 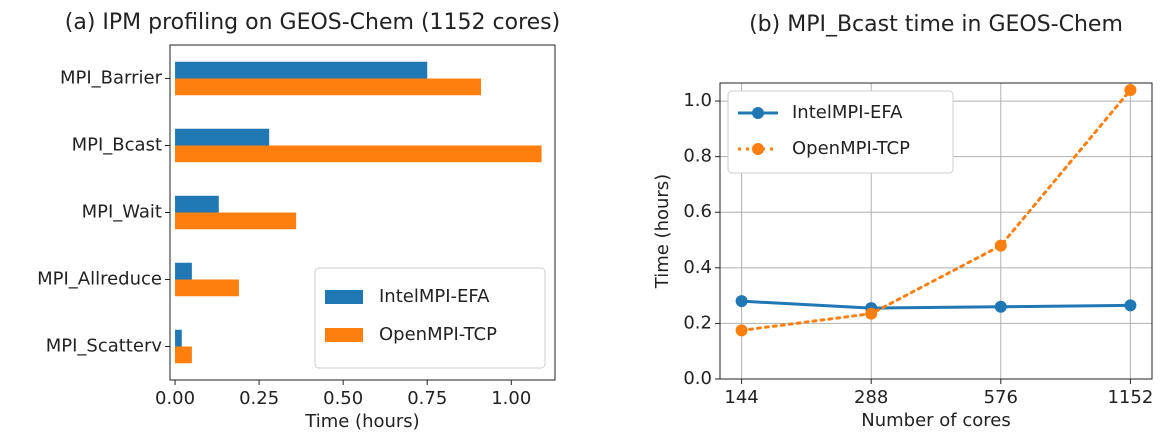 I want to click on y-tick-label: 0.6, so click(x=697, y=211).